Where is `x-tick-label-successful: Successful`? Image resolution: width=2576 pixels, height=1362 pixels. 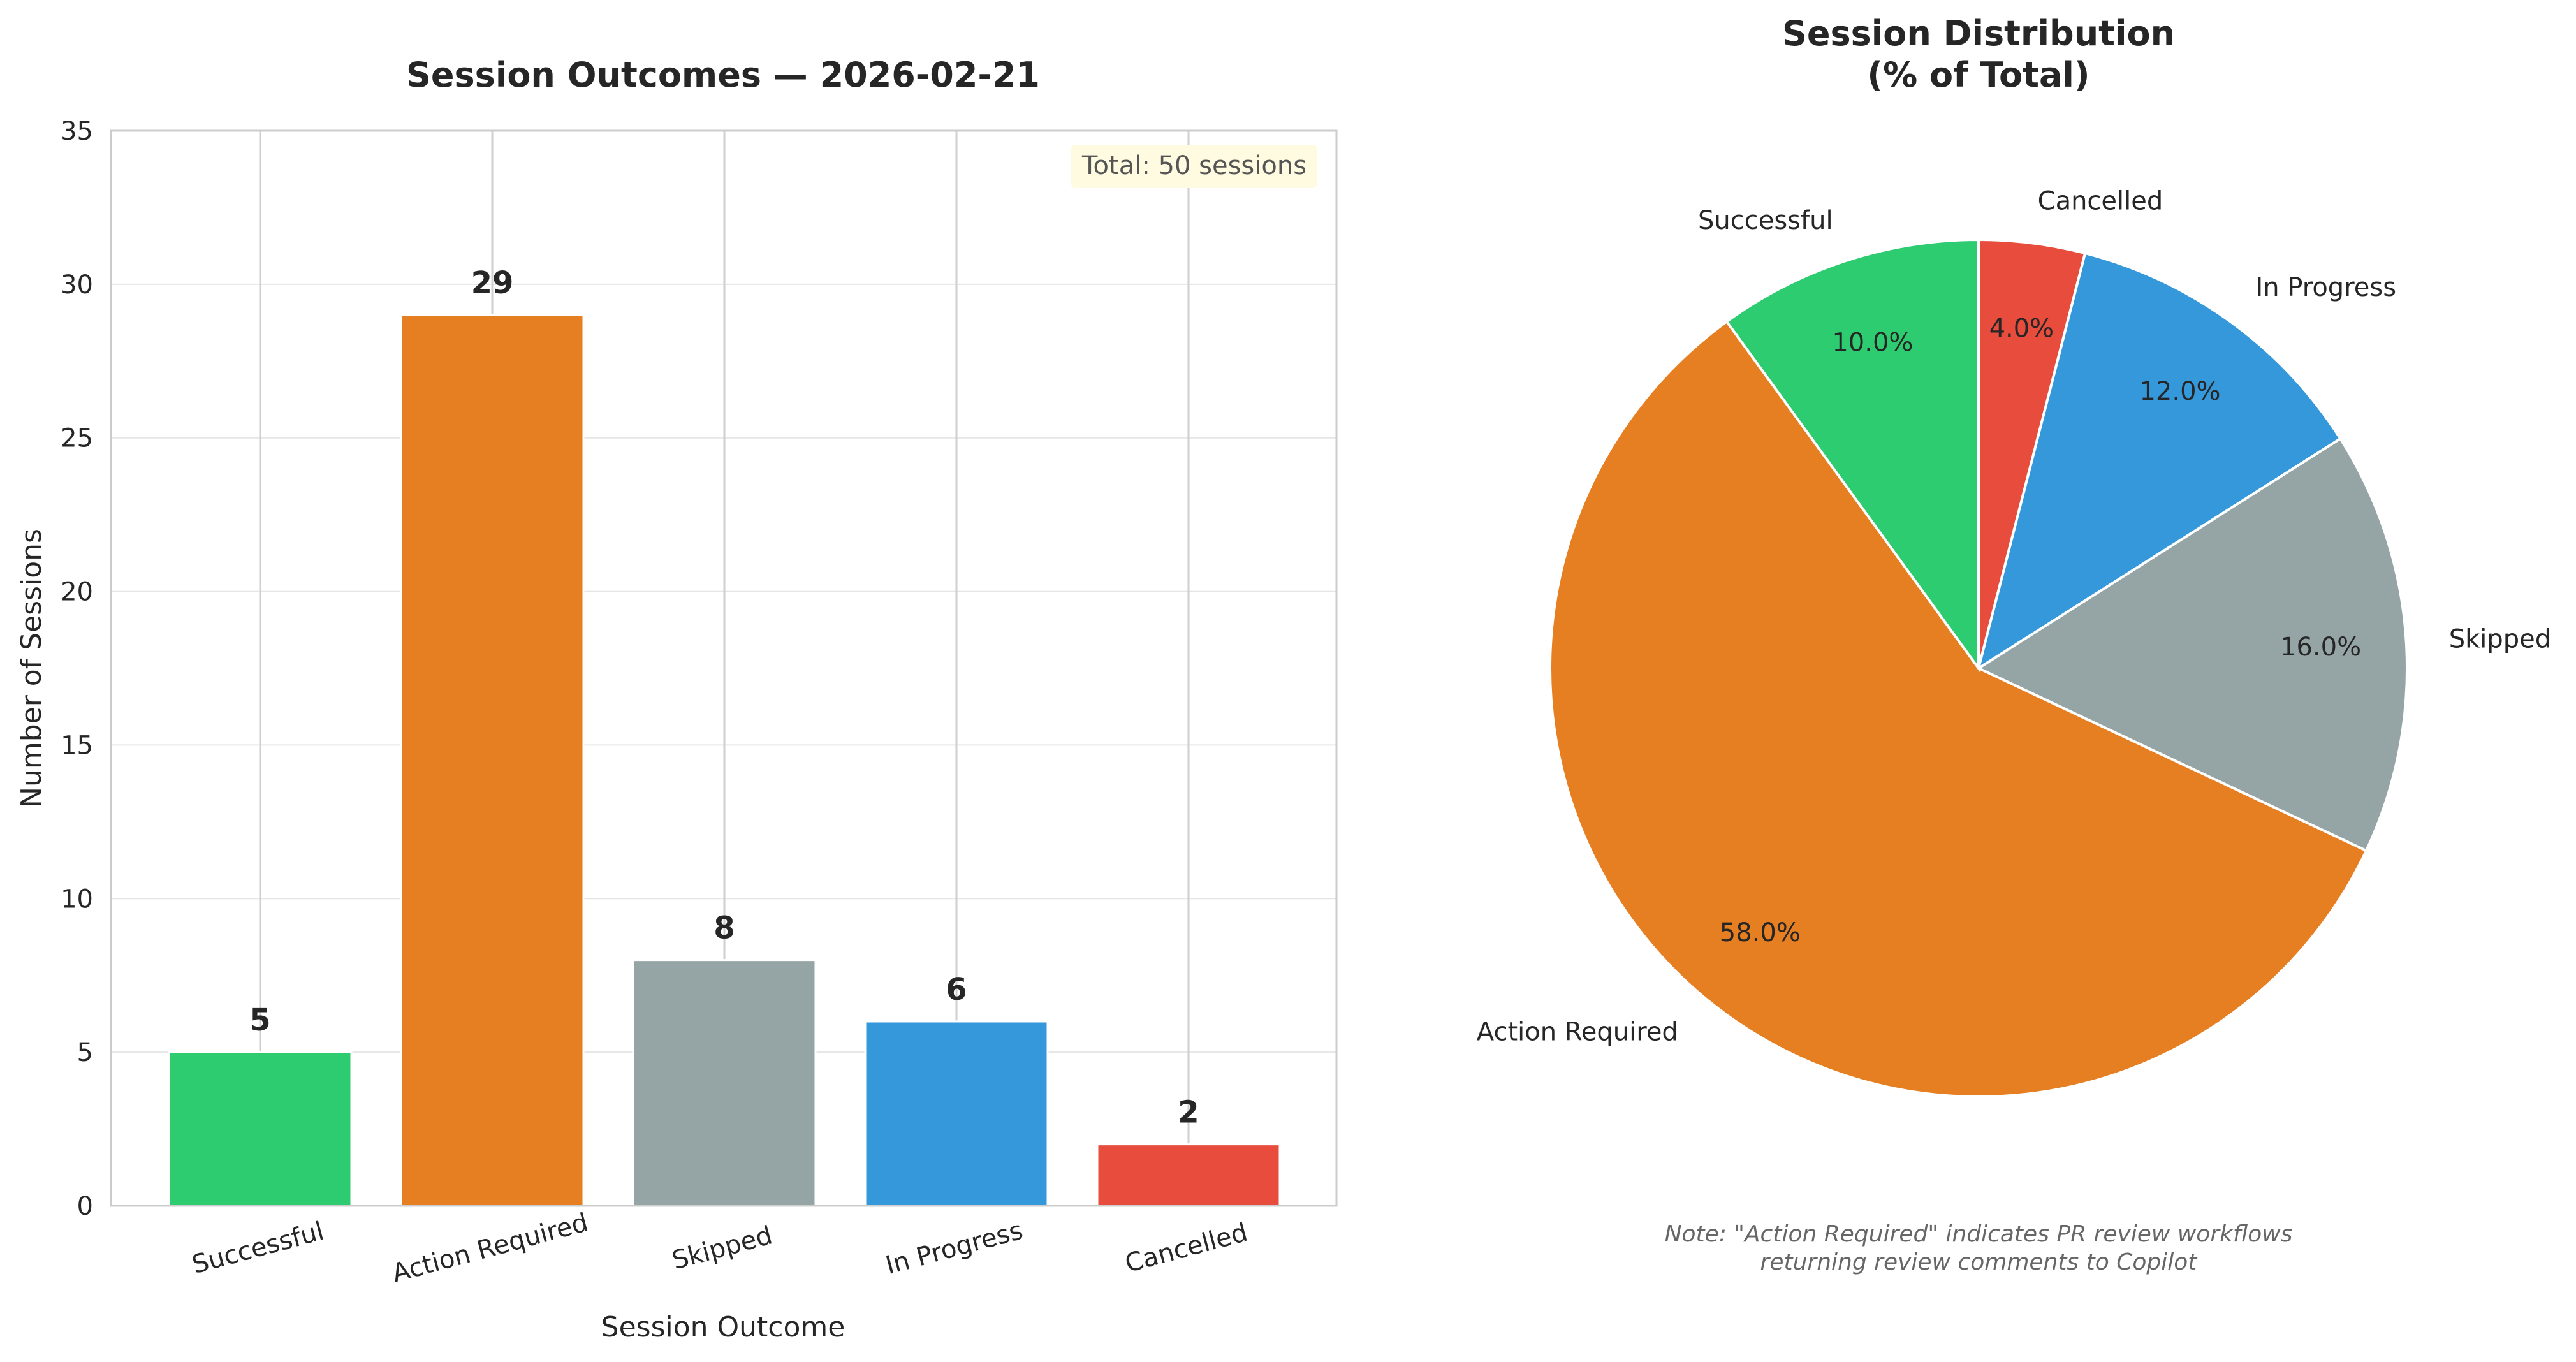 x-tick-label-successful: Successful is located at coordinates (258, 1248).